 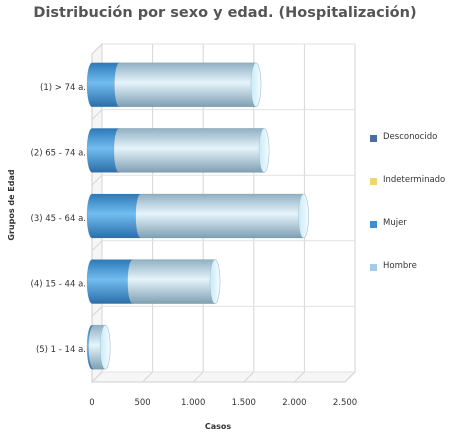 I want to click on legend-item: Indeterminado, so click(x=409, y=189).